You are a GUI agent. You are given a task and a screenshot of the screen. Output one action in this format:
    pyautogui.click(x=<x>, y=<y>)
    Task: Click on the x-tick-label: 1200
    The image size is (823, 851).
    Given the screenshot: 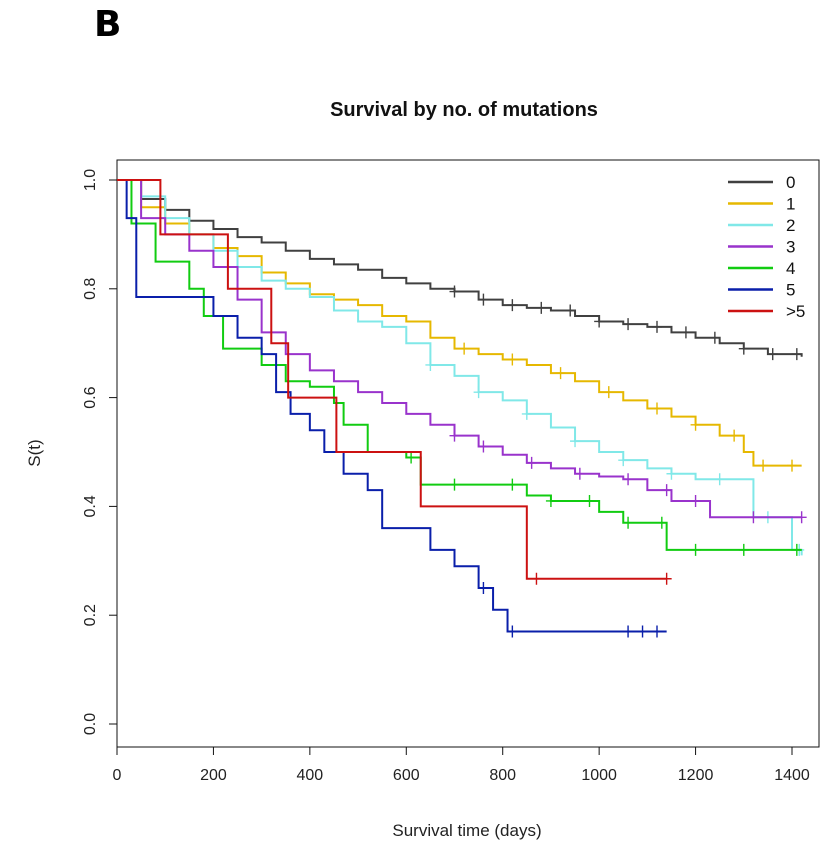 What is the action you would take?
    pyautogui.click(x=696, y=775)
    